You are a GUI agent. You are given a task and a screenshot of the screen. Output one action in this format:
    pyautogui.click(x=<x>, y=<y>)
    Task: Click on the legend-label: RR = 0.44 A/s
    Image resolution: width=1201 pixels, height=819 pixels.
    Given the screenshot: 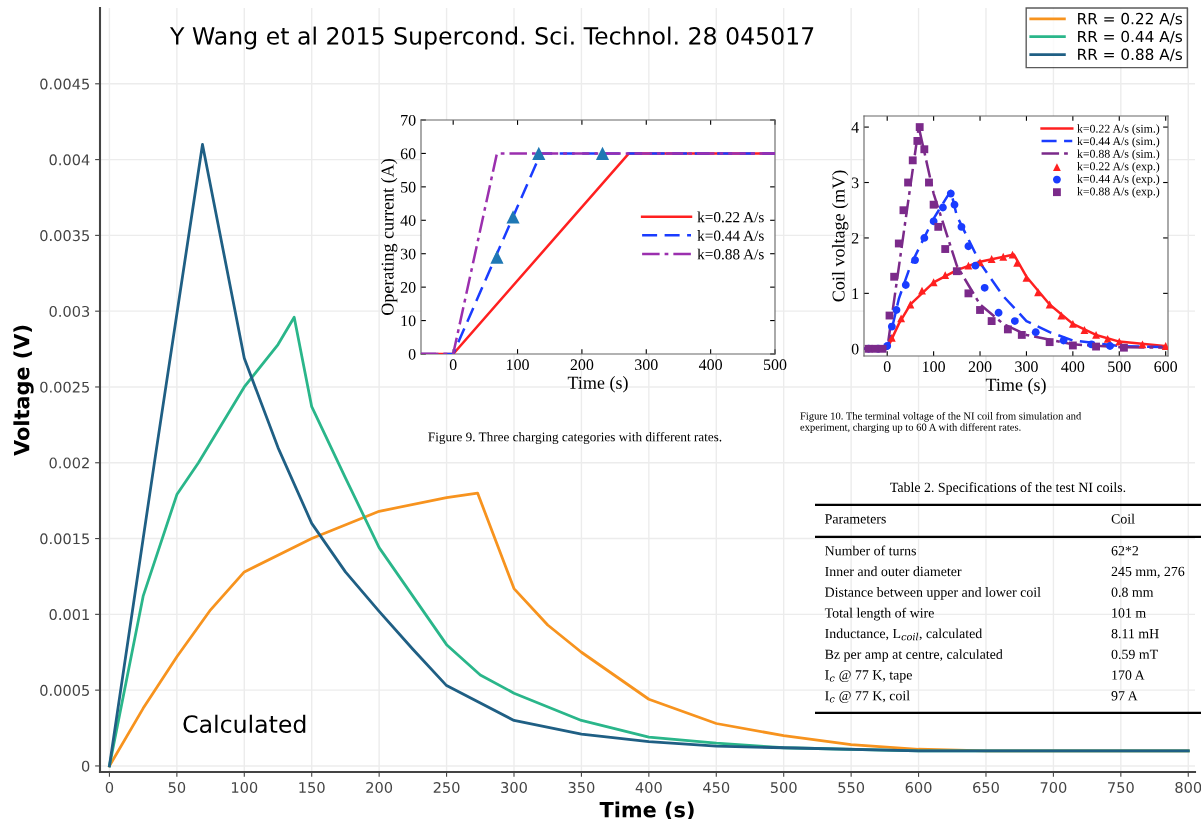 What is the action you would take?
    pyautogui.click(x=1130, y=37)
    